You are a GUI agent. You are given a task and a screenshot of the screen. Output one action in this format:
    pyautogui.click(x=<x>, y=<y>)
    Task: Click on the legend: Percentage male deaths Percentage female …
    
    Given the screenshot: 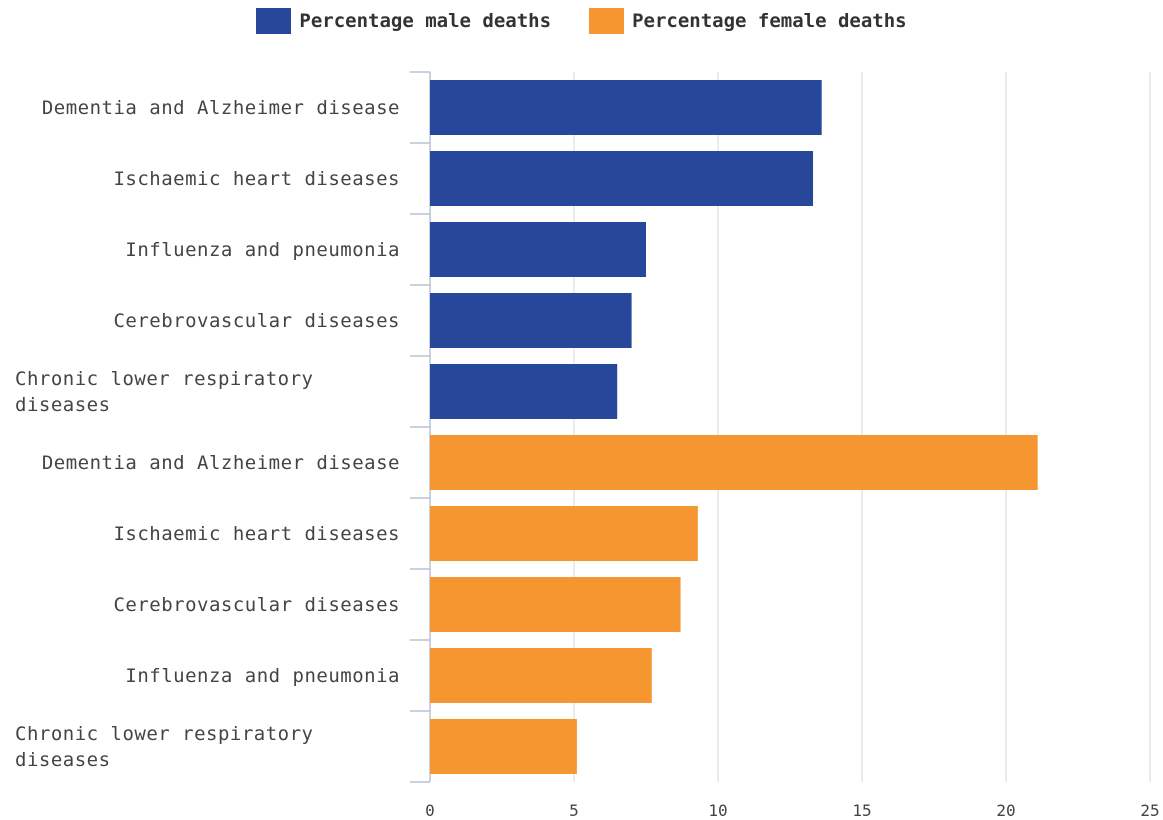 What is the action you would take?
    pyautogui.click(x=581, y=21)
    